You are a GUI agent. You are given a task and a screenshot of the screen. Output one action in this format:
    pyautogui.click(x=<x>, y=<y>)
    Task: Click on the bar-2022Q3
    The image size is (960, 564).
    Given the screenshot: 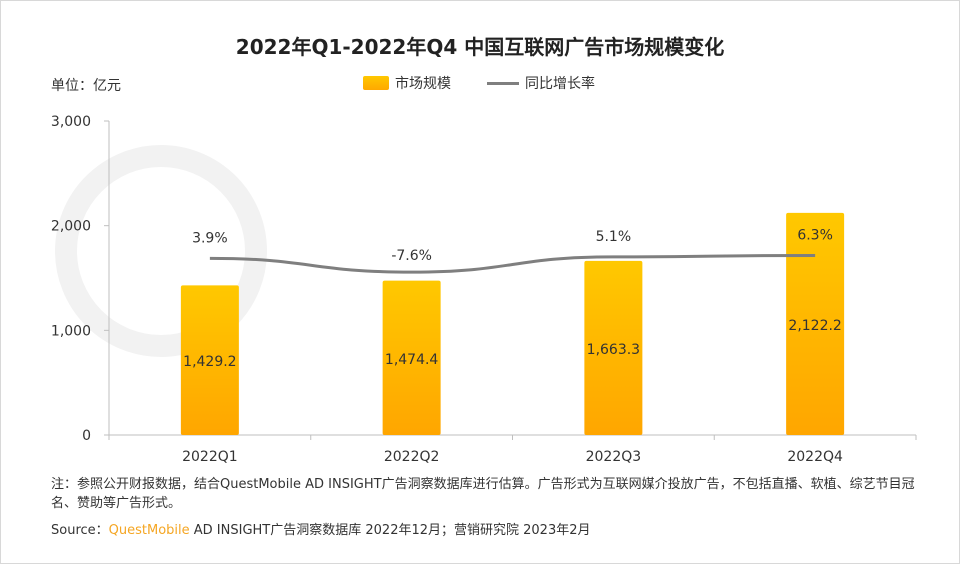 What is the action you would take?
    pyautogui.click(x=613, y=347)
    